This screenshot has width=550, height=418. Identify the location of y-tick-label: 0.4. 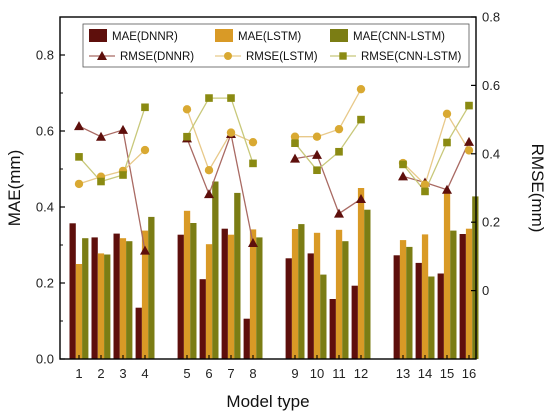
(45, 207).